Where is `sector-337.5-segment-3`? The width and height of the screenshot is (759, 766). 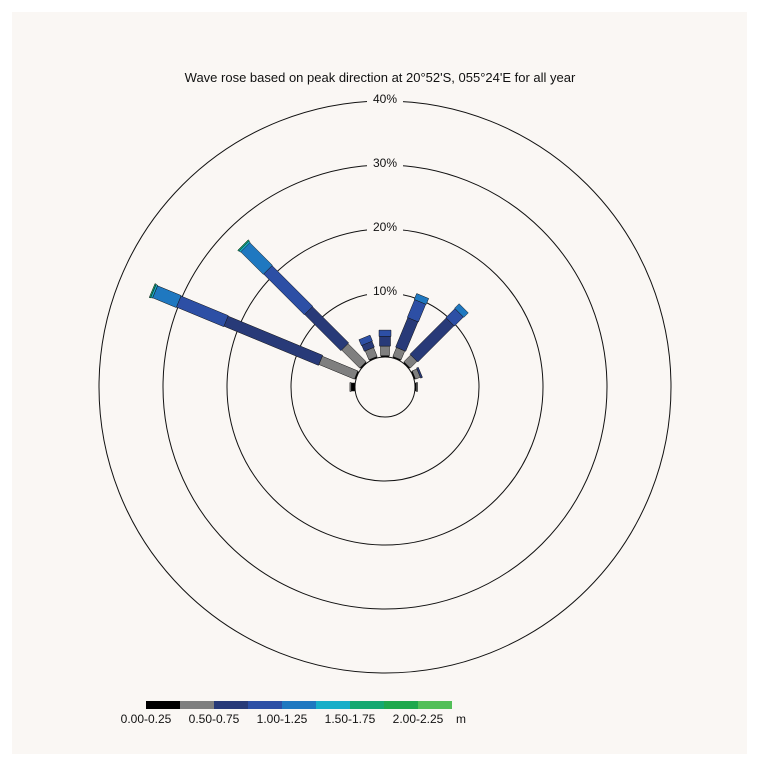
sector-337.5-segment-3 is located at coordinates (365, 340).